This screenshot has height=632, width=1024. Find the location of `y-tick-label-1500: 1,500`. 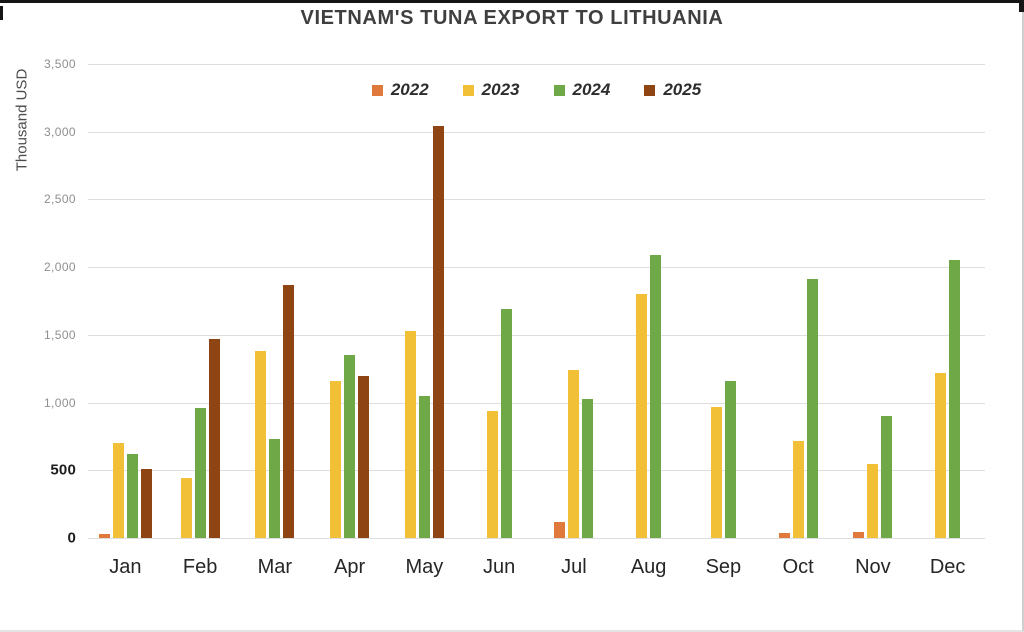

y-tick-label-1500: 1,500 is located at coordinates (59, 334).